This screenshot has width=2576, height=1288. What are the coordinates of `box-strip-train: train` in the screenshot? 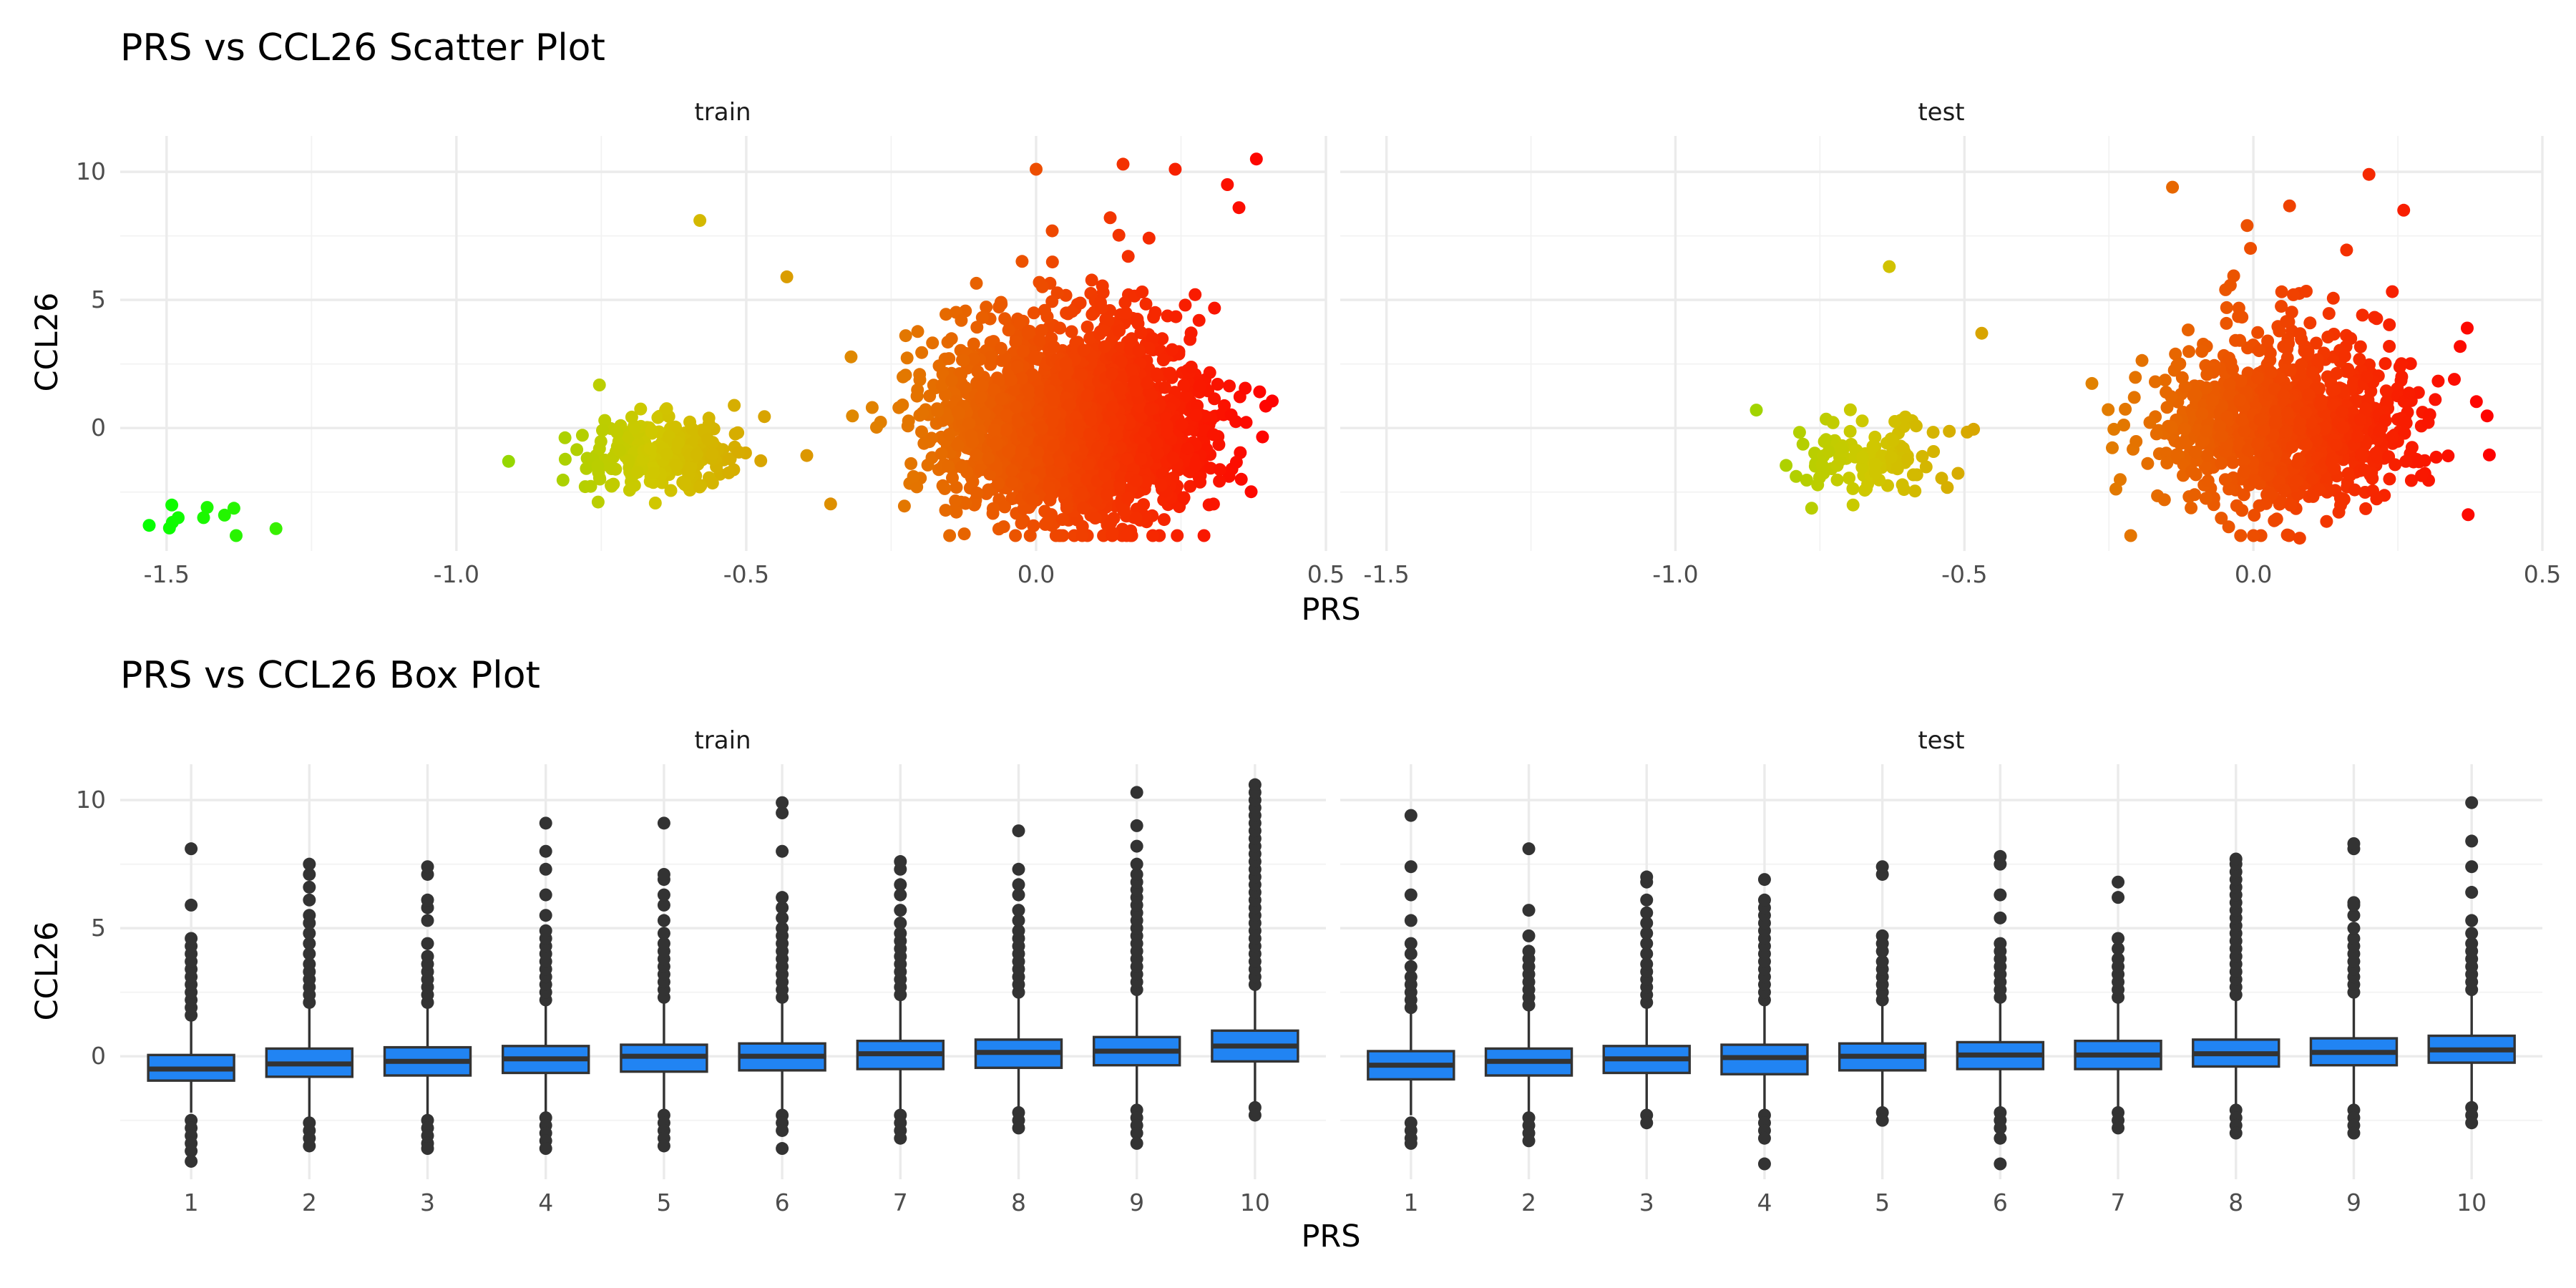 It's located at (722, 740).